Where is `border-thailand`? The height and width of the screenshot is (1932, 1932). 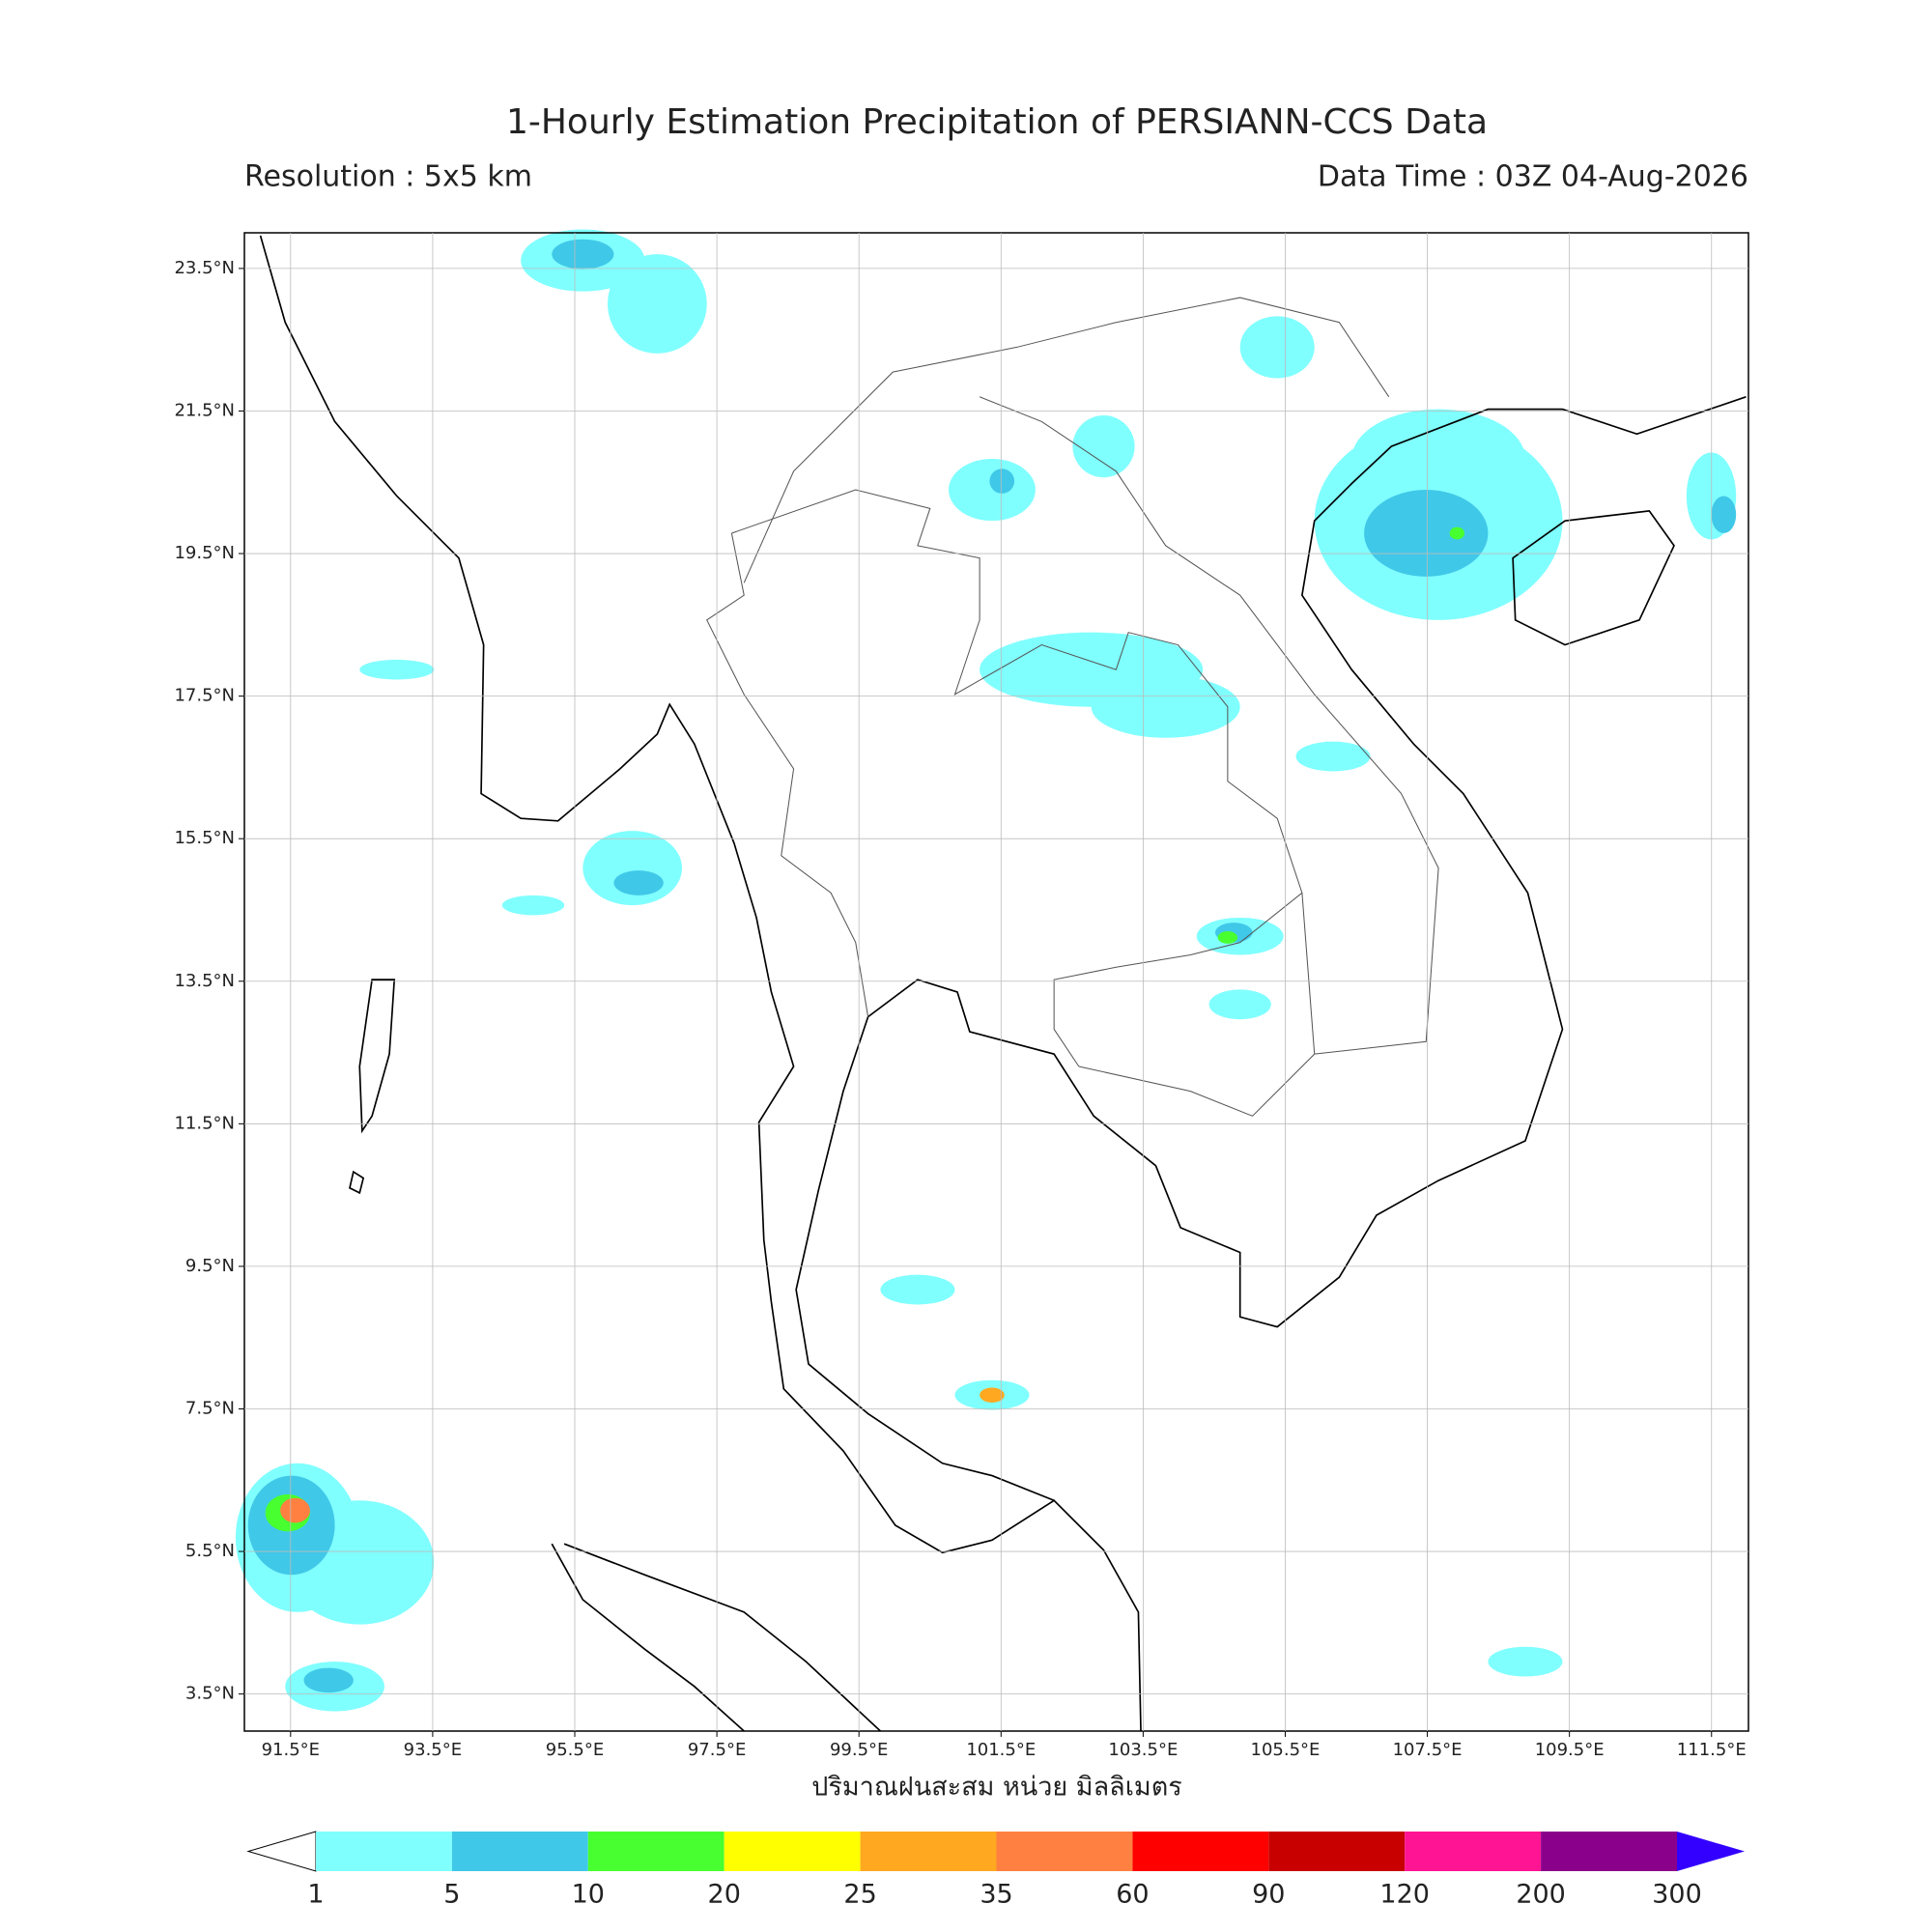 border-thailand is located at coordinates (1005, 778).